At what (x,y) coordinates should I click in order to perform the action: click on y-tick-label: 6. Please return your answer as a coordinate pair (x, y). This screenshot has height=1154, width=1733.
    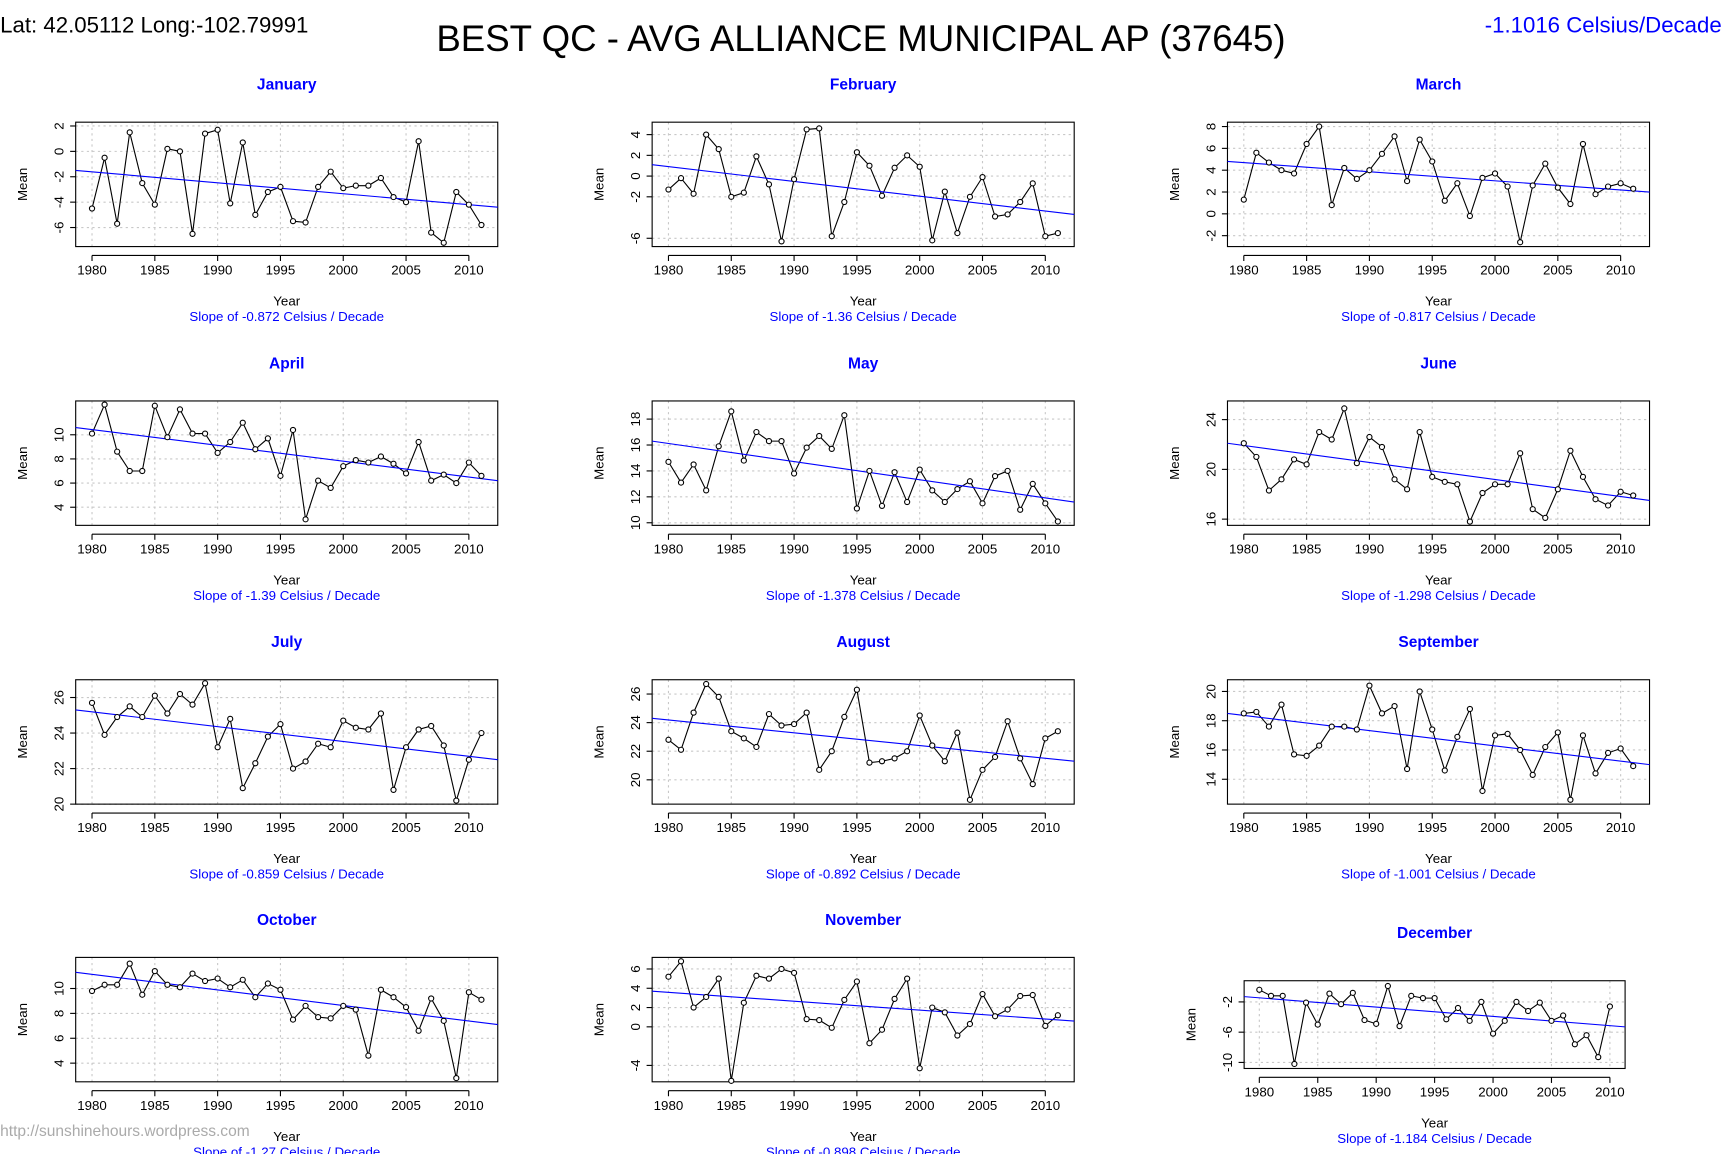
    Looking at the image, I should click on (59, 482).